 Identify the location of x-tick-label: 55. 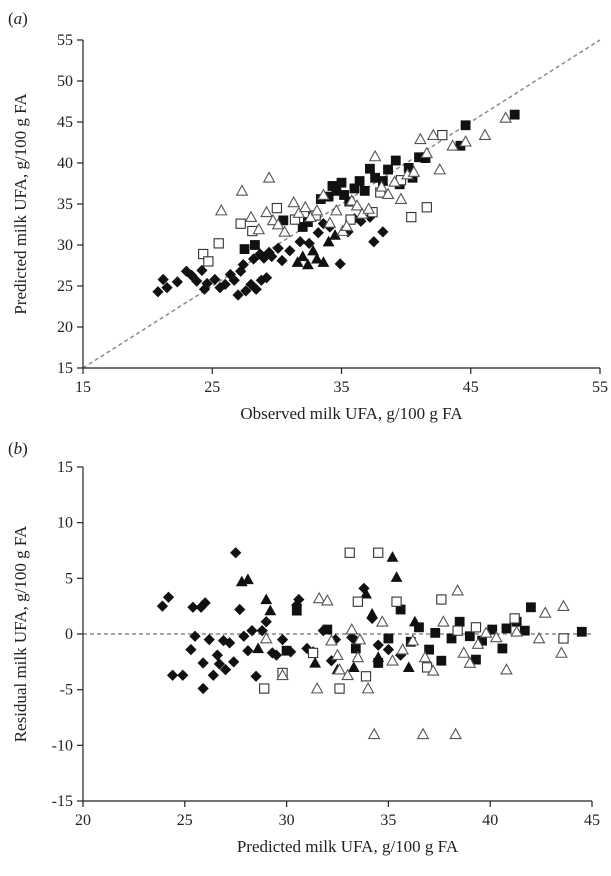
(600, 387).